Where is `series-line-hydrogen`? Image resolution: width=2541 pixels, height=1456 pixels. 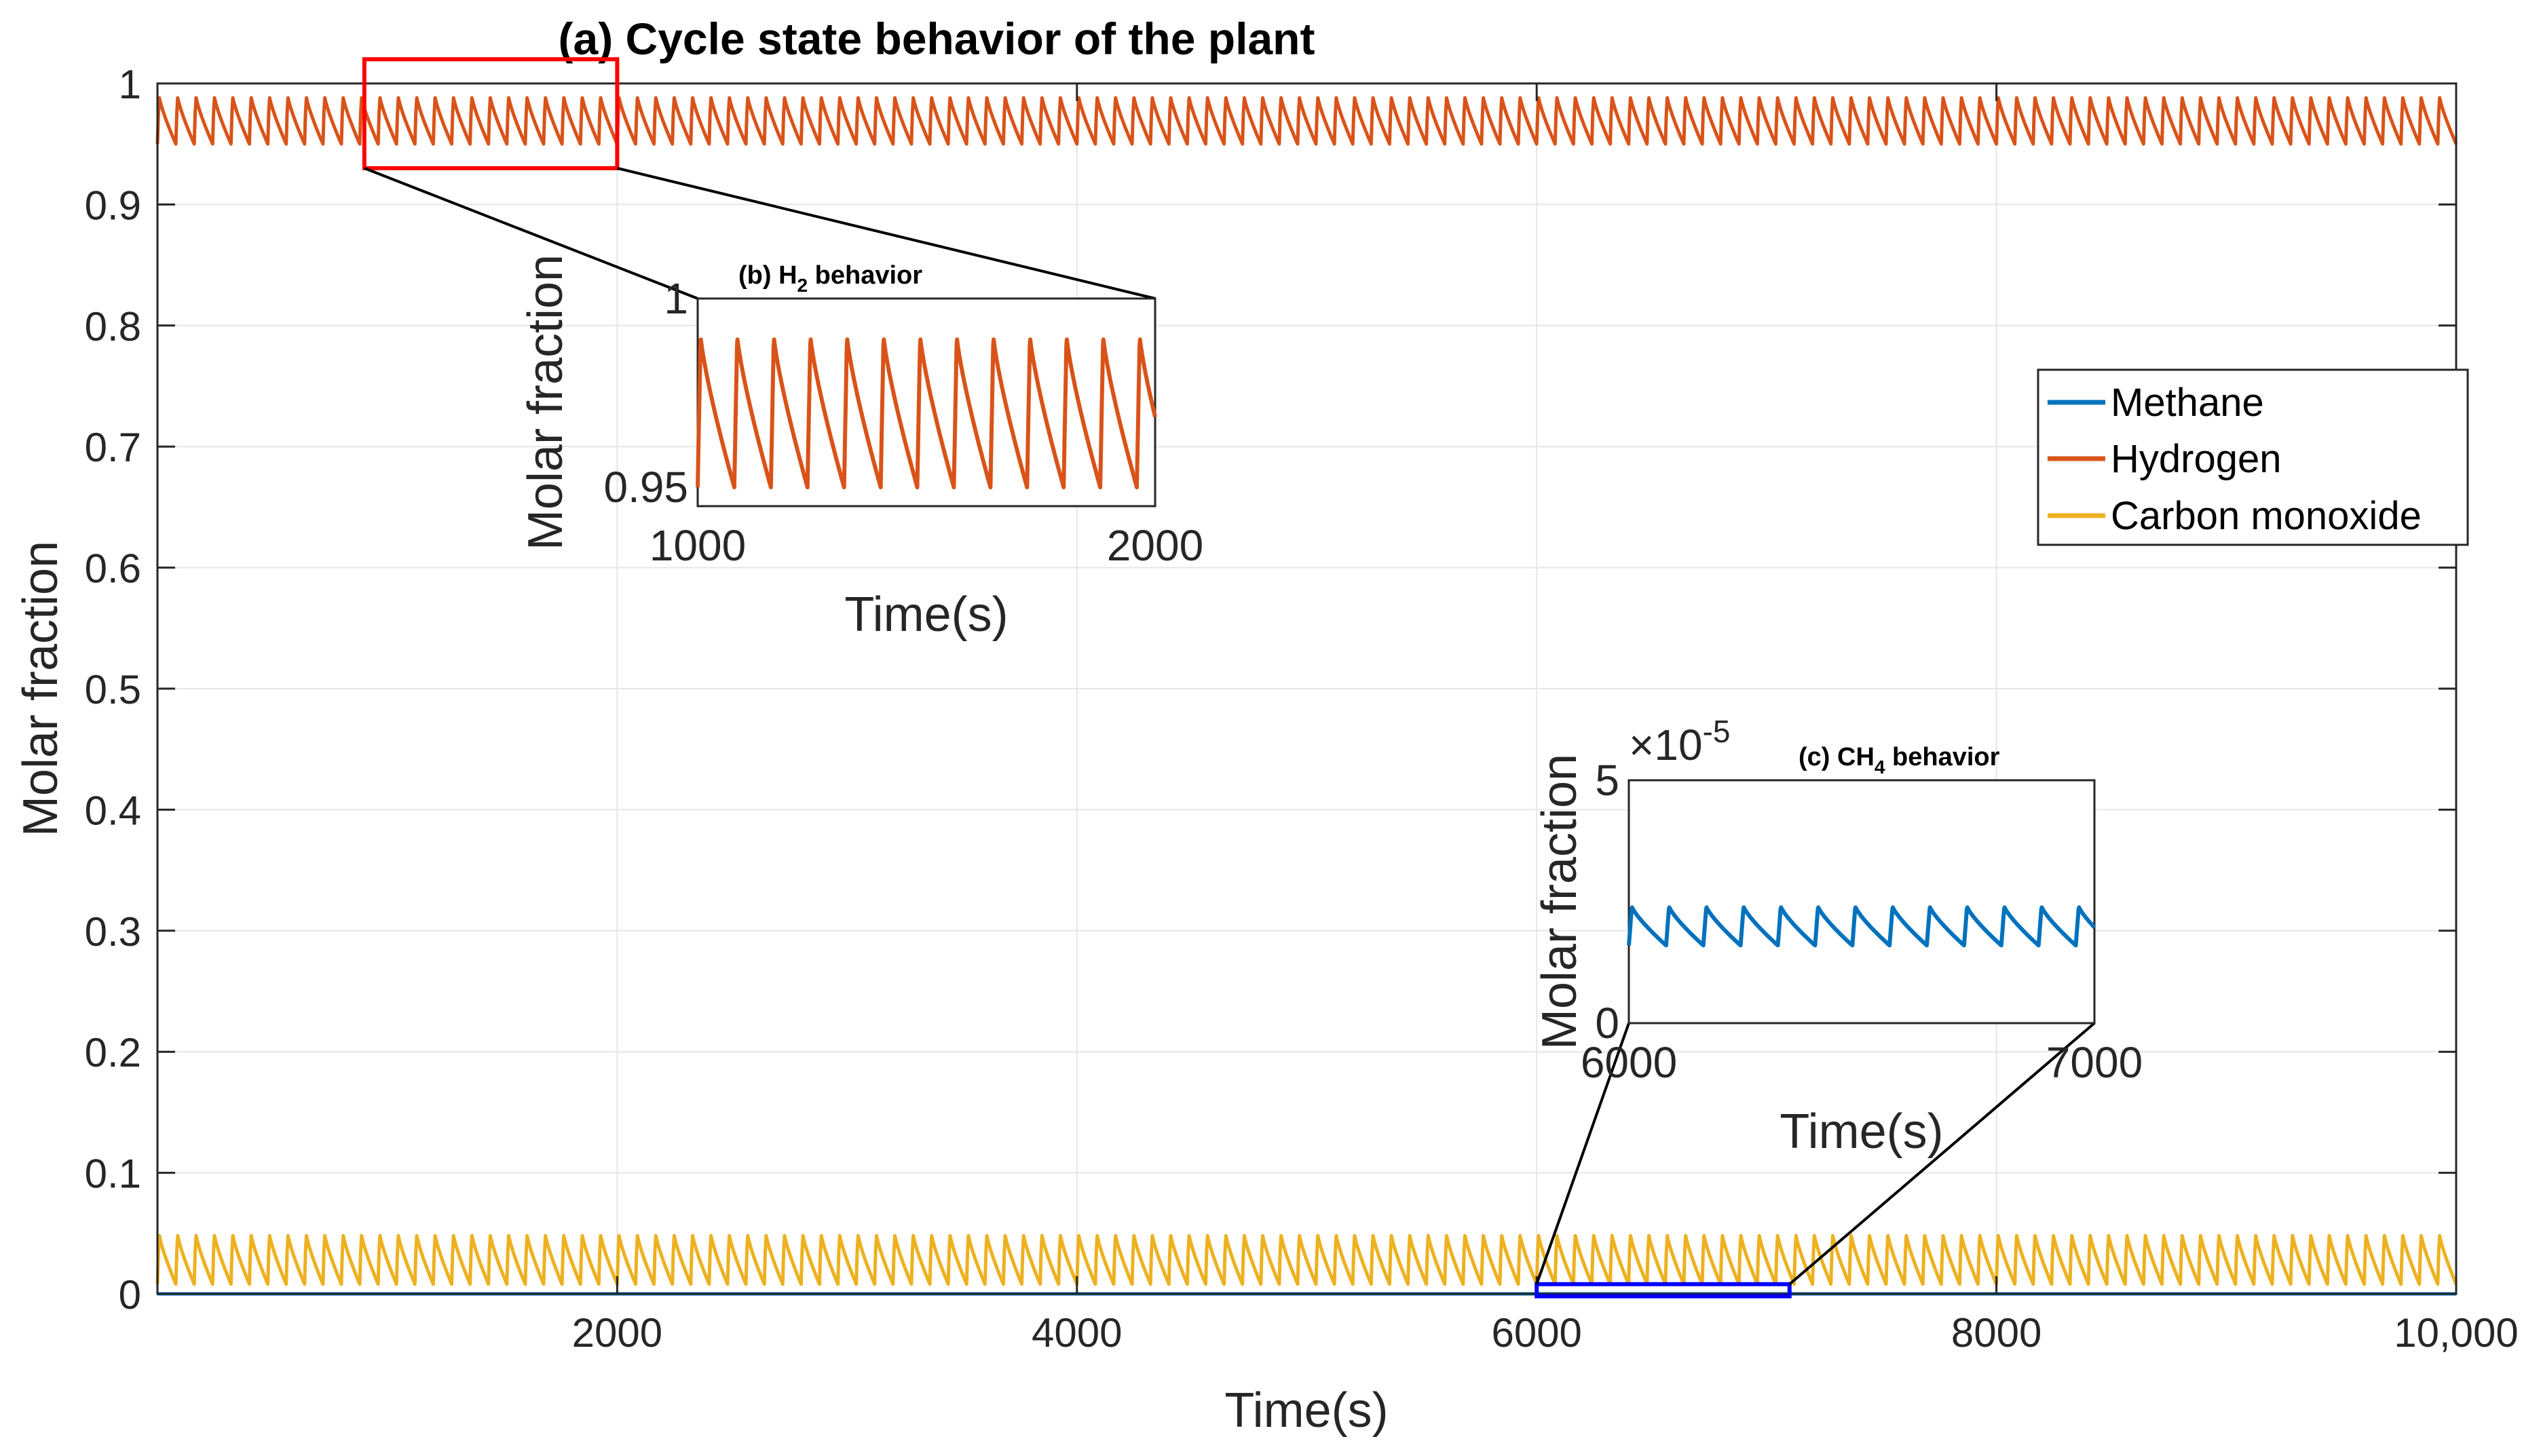
series-line-hydrogen is located at coordinates (1306, 121).